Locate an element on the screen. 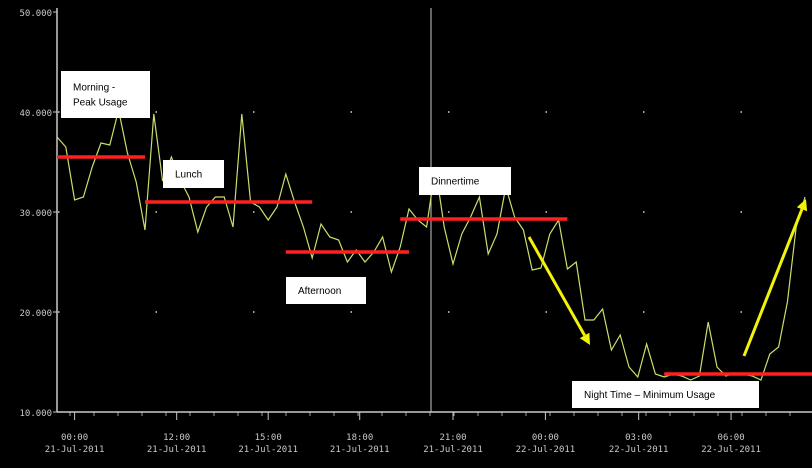 The image size is (812, 468). annotation-label: Dinnertime is located at coordinates (455, 182).